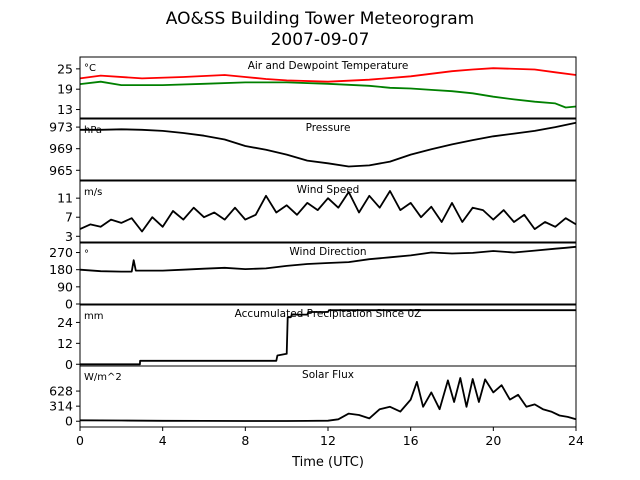 Image resolution: width=640 pixels, height=480 pixels. What do you see at coordinates (65, 322) in the screenshot?
I see `y-tick-label-precipitation: 24` at bounding box center [65, 322].